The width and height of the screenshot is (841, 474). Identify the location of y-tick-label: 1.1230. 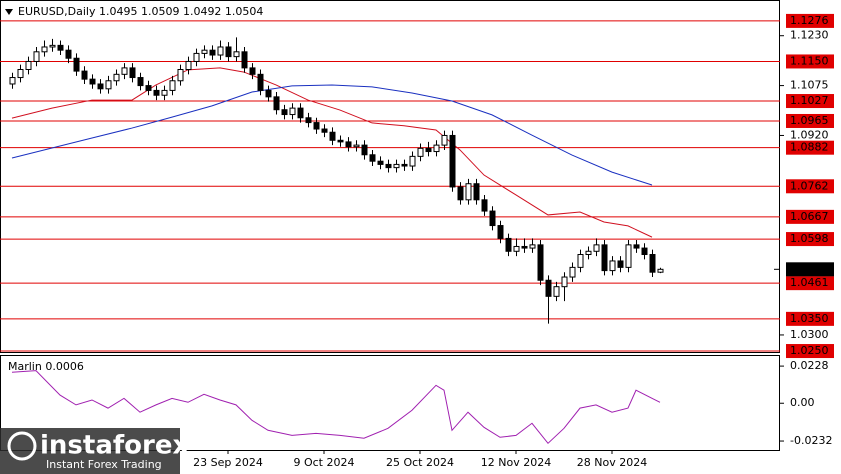
(809, 35).